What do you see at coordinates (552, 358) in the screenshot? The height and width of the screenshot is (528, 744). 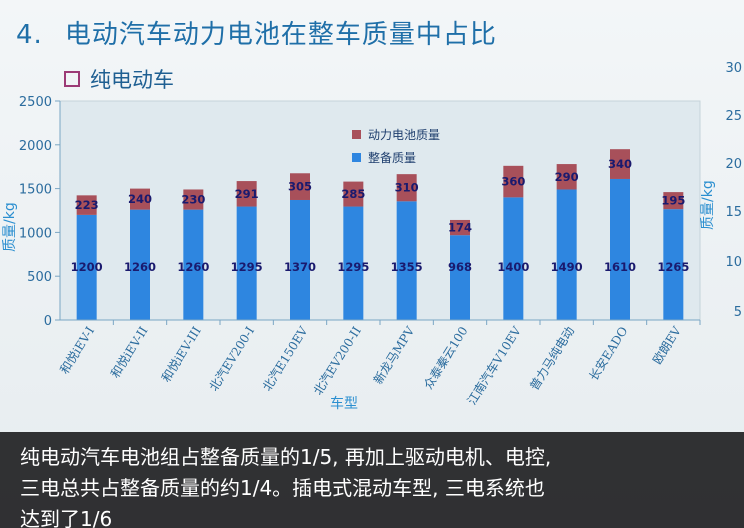 I see `x-tick-label: 普力马纯电动` at bounding box center [552, 358].